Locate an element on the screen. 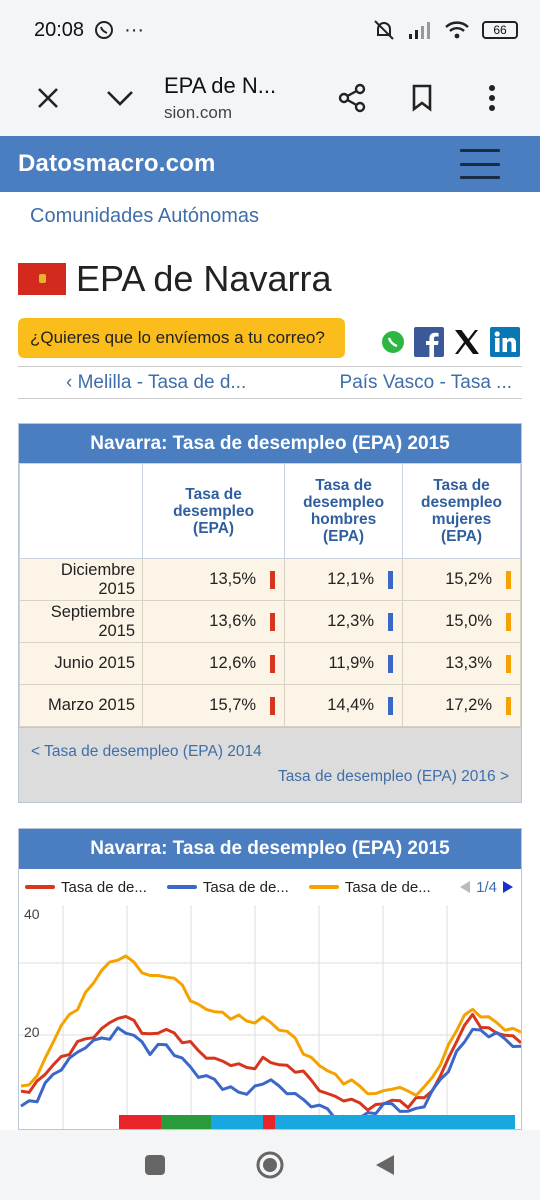 Image resolution: width=540 pixels, height=1200 pixels. row-women: 15,0% is located at coordinates (461, 621).